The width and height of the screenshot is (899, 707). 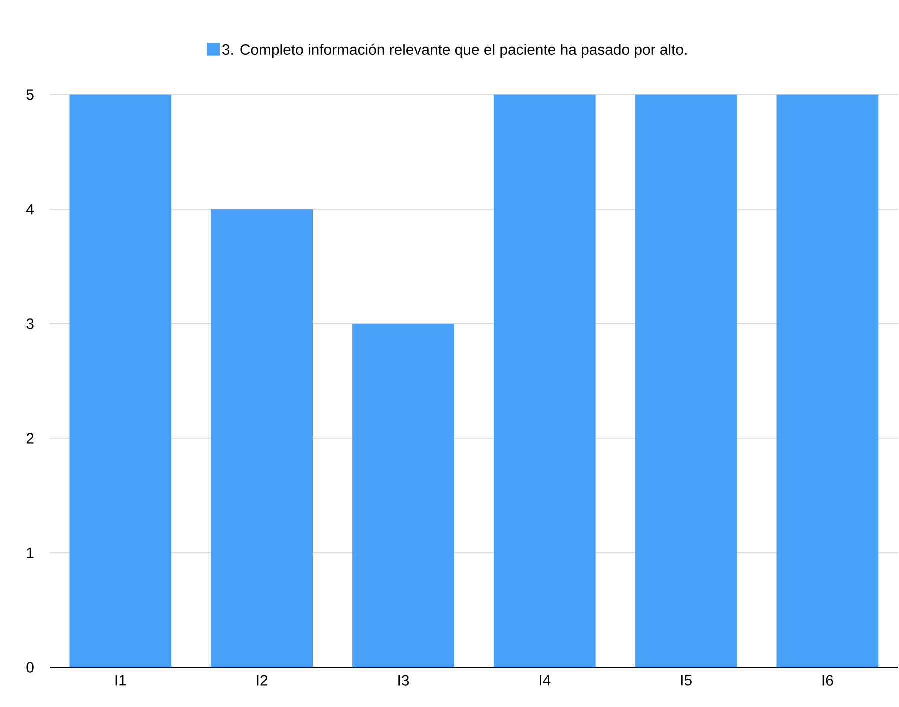 What do you see at coordinates (404, 681) in the screenshot?
I see `x-tick-label: I3` at bounding box center [404, 681].